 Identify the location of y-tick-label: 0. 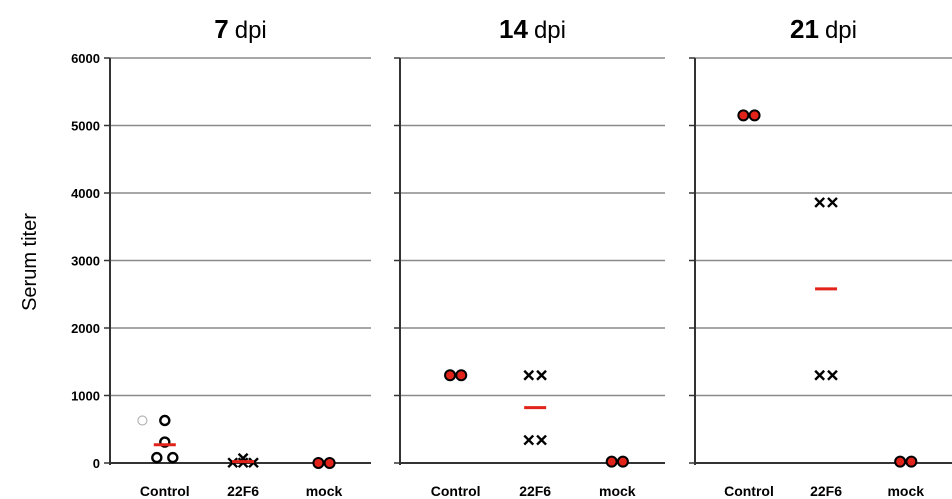
(96, 463).